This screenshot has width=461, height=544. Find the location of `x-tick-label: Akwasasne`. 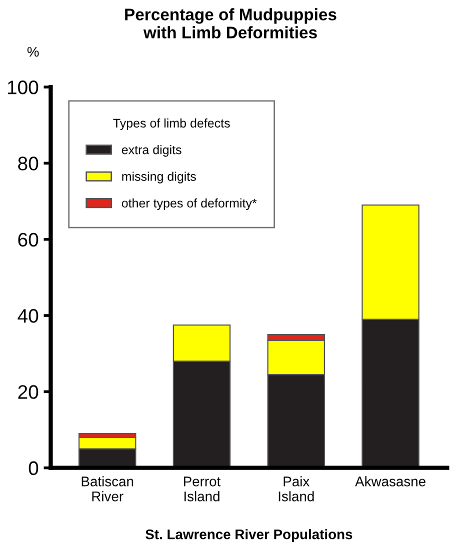

x-tick-label: Akwasasne is located at coordinates (390, 481).